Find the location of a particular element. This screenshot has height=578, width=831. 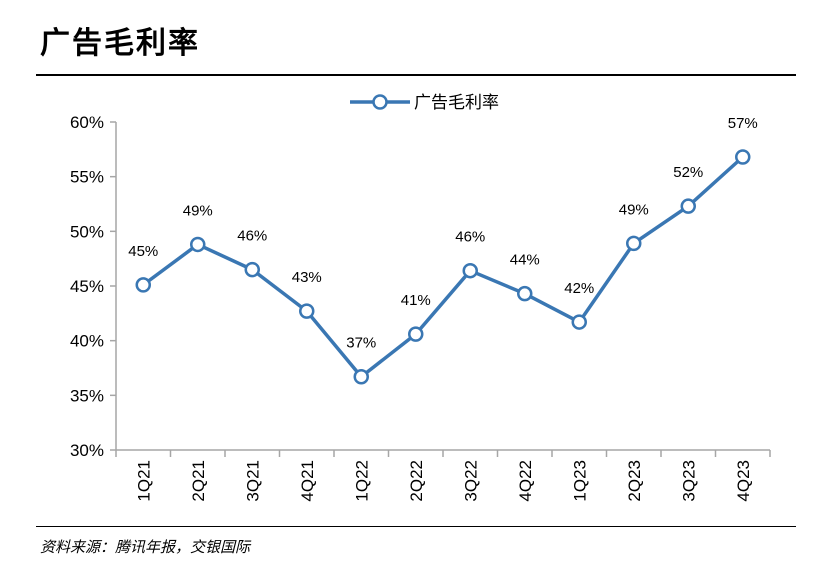

x-tick-label: 2Q21 is located at coordinates (198, 481).